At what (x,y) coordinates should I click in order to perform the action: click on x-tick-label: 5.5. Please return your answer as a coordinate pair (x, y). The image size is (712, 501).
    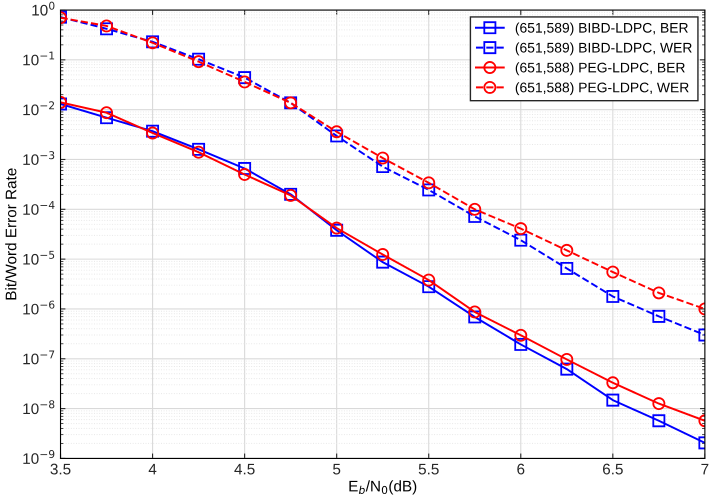
    Looking at the image, I should click on (428, 469).